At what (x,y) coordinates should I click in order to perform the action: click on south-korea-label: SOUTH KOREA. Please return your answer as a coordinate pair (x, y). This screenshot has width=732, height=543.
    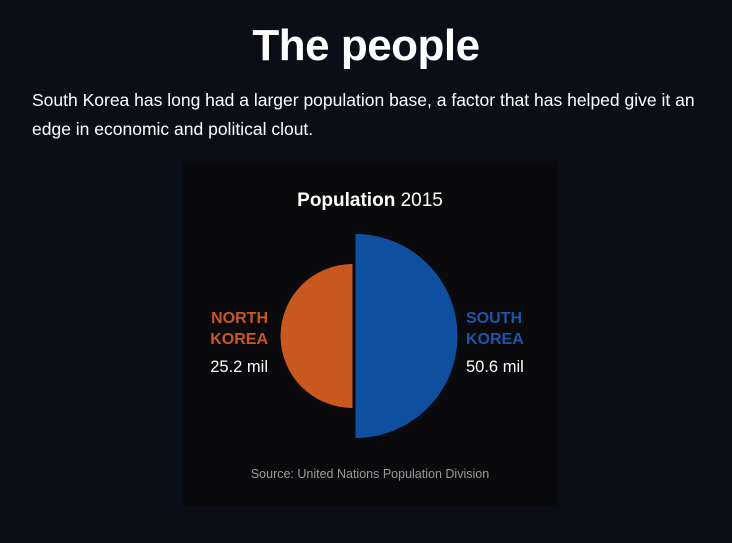
    Looking at the image, I should click on (495, 329).